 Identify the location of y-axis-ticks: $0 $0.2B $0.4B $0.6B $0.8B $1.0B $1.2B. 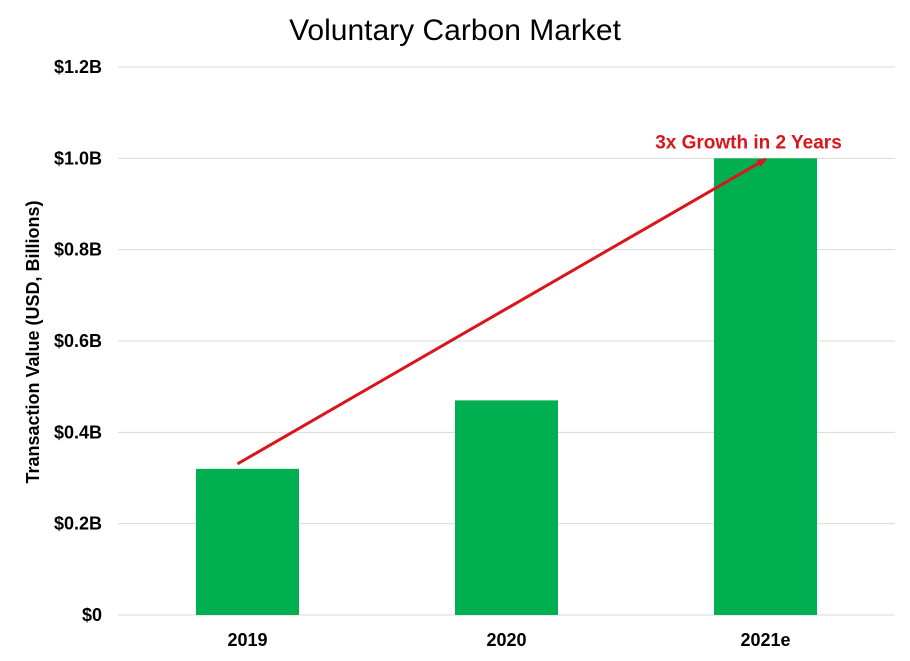
(78, 341).